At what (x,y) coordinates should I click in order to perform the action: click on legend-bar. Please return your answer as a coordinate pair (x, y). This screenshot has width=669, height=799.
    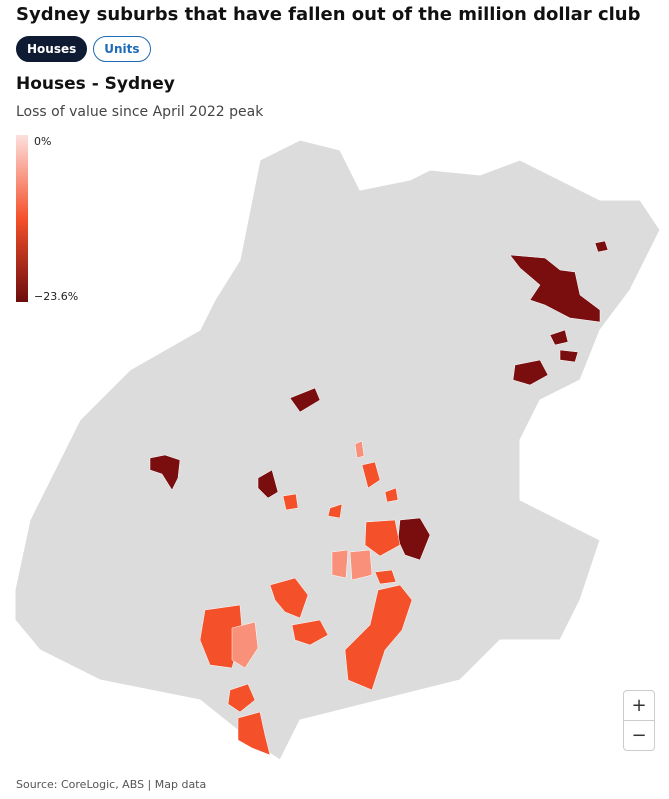
    Looking at the image, I should click on (22, 218).